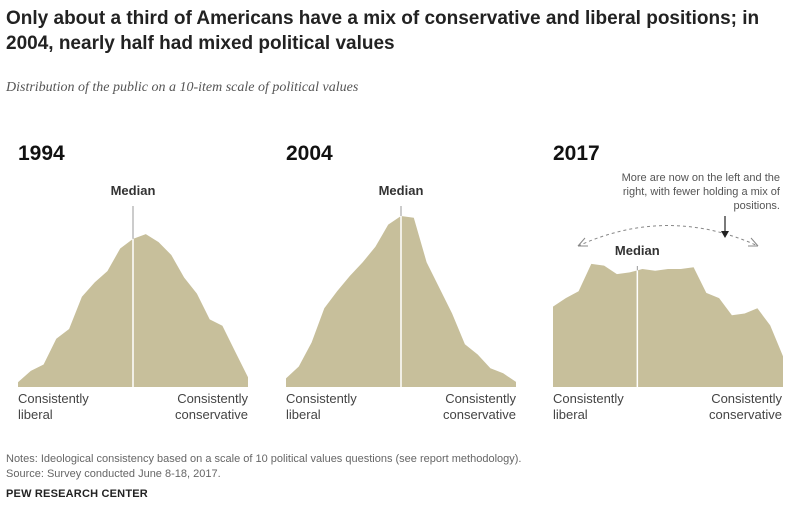 Image resolution: width=800 pixels, height=506 pixels. I want to click on panel-2017-xlabel-right: Consistently conservative, so click(738, 407).